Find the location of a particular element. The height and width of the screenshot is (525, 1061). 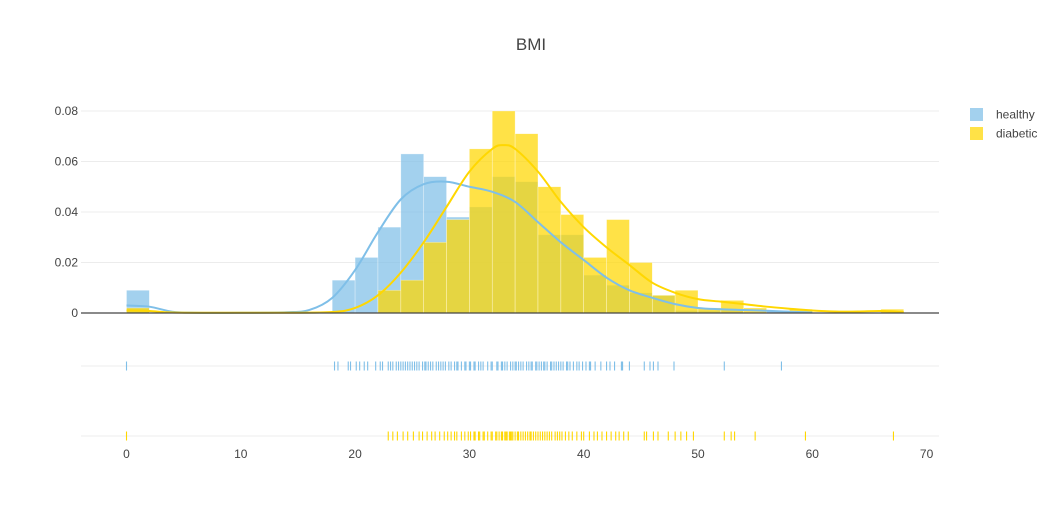

x-tick-label: 10 is located at coordinates (241, 454).